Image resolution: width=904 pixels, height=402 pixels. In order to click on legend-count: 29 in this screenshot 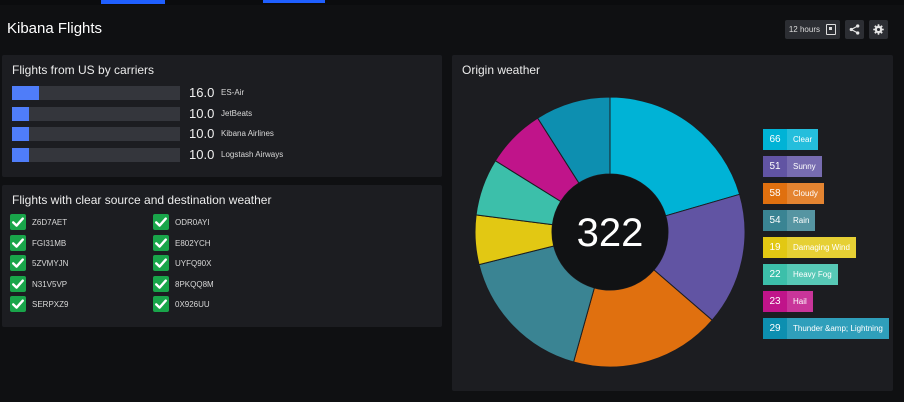, I will do `click(775, 328)`.